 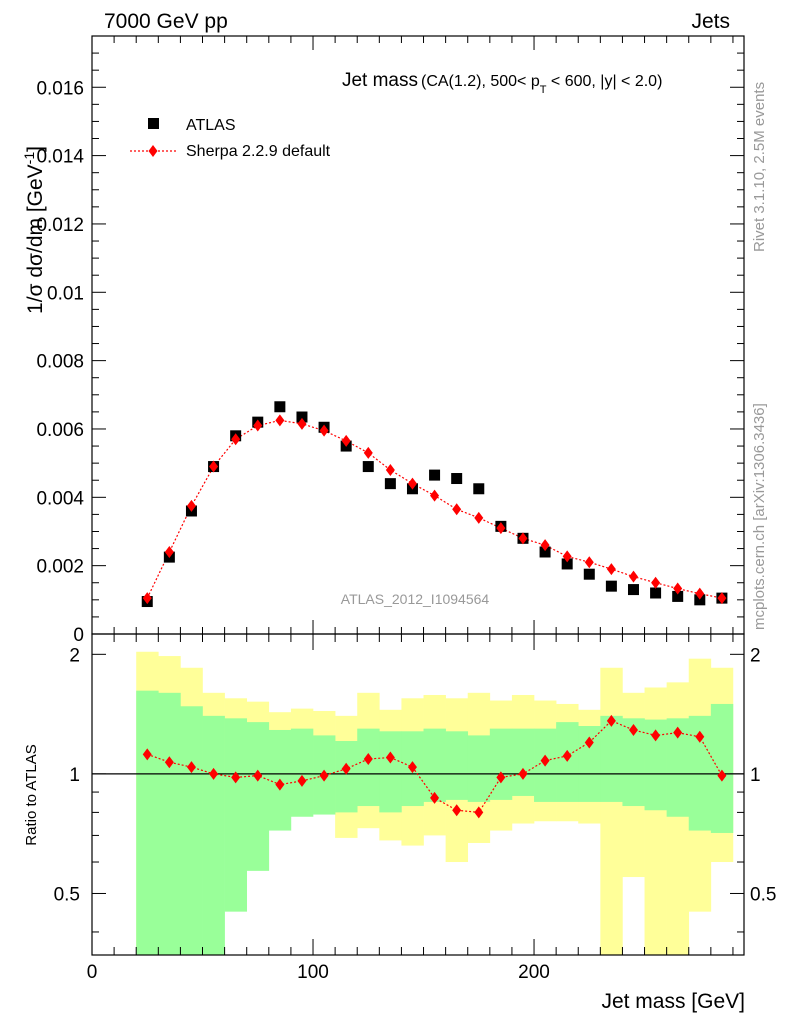 I want to click on x-tick-label: 200, so click(x=534, y=972).